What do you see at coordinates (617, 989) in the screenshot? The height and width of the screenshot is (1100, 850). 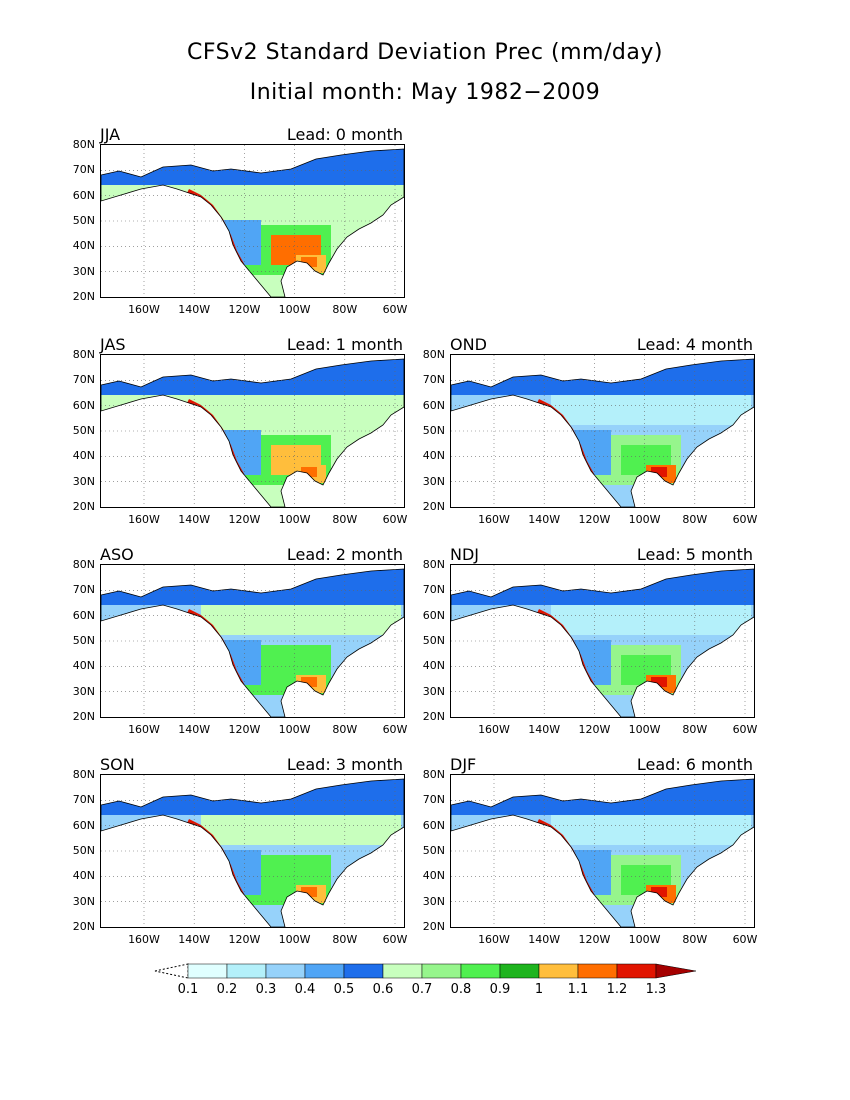 I see `colorbar-tick-label: 1.2` at bounding box center [617, 989].